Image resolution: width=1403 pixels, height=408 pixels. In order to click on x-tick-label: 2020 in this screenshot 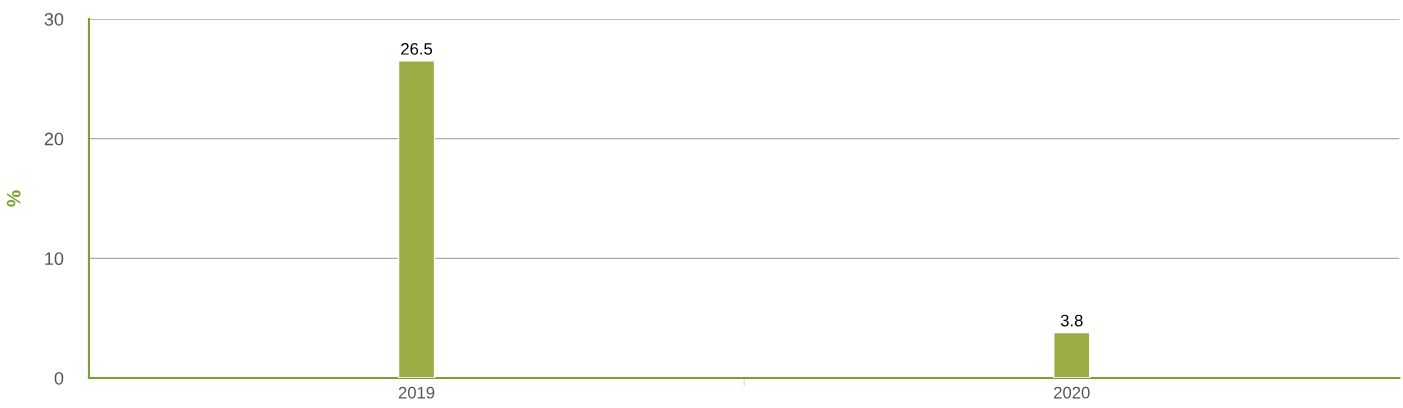, I will do `click(1072, 392)`.